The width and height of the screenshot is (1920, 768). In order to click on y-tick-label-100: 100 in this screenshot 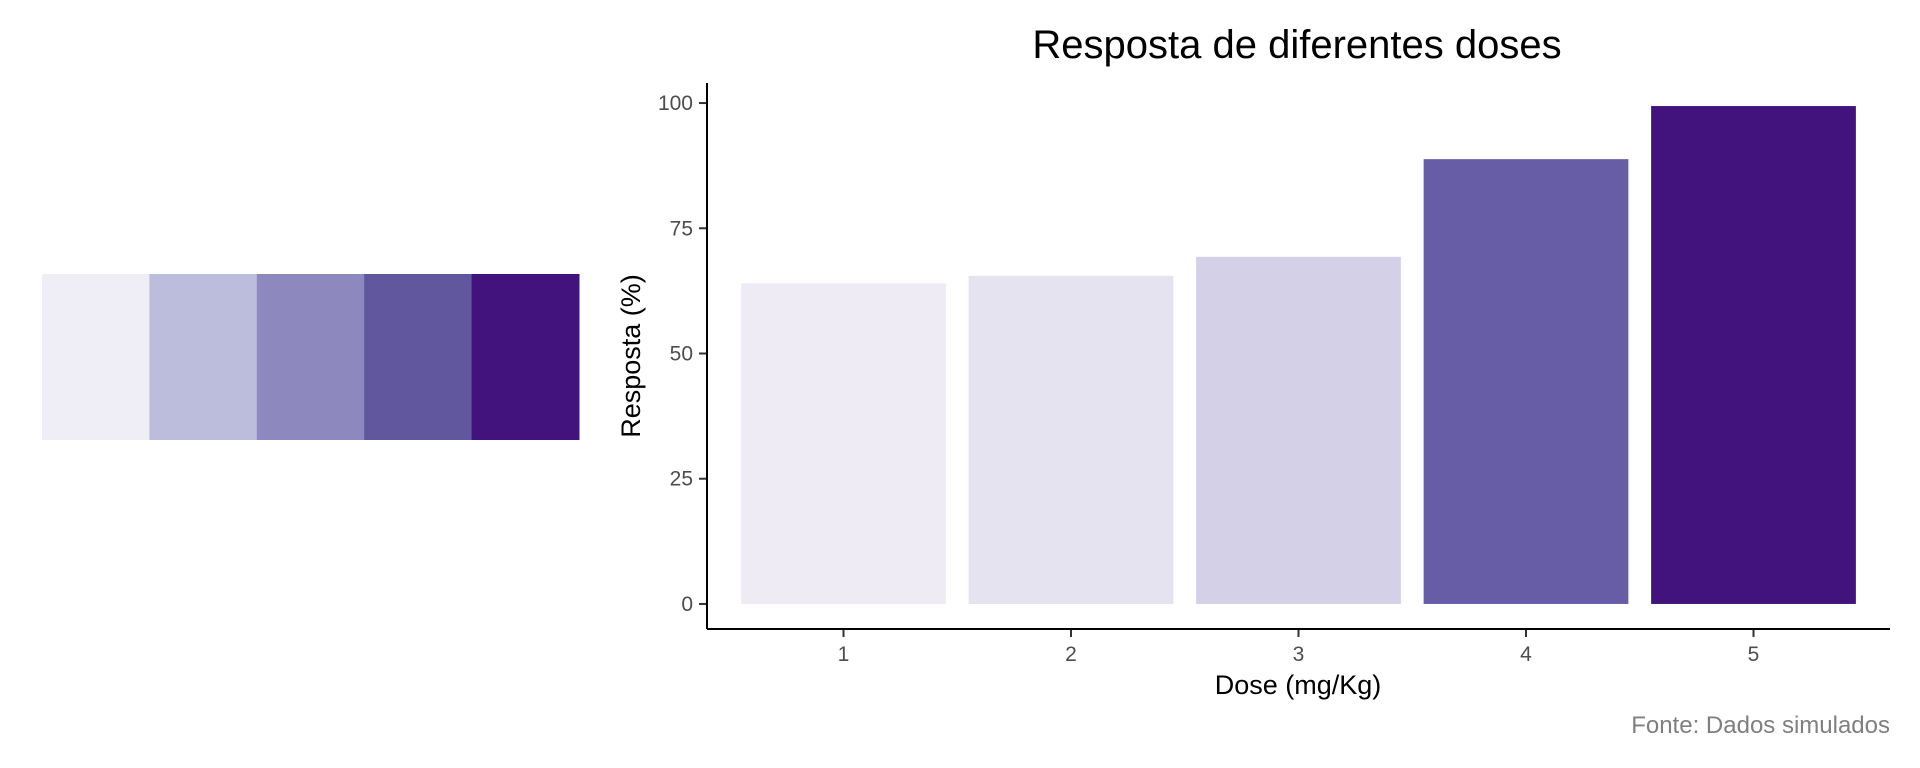, I will do `click(675, 103)`.